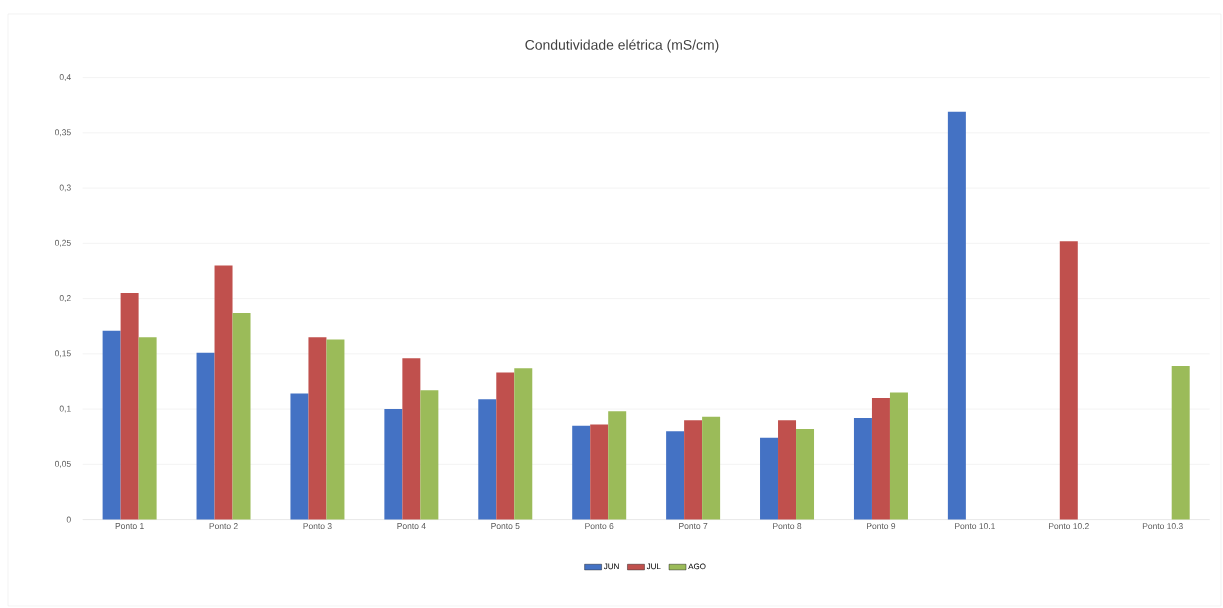 Image resolution: width=1223 pixels, height=608 pixels. Describe the element at coordinates (599, 526) in the screenshot. I see `x-tick-label: Ponto 6` at that location.